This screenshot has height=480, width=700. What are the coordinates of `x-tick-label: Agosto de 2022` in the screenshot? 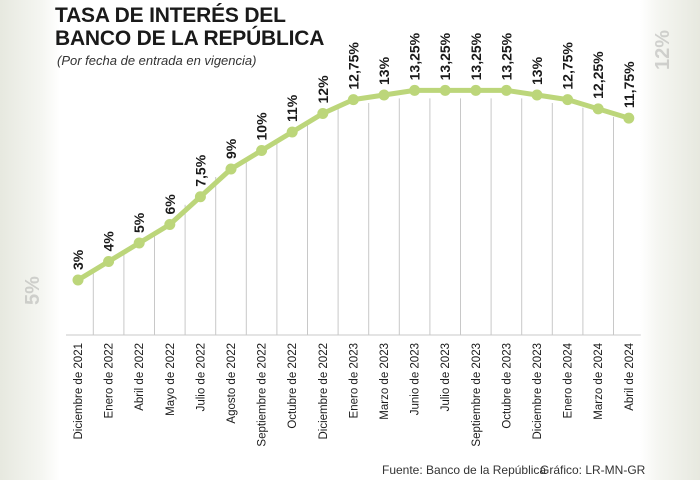 It's located at (232, 383).